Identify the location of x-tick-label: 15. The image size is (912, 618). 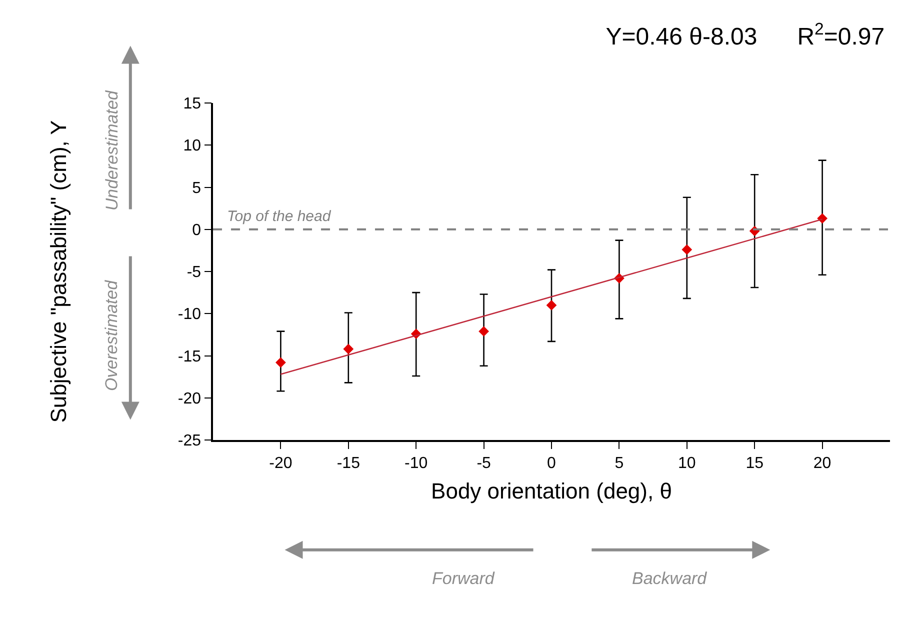
(755, 463).